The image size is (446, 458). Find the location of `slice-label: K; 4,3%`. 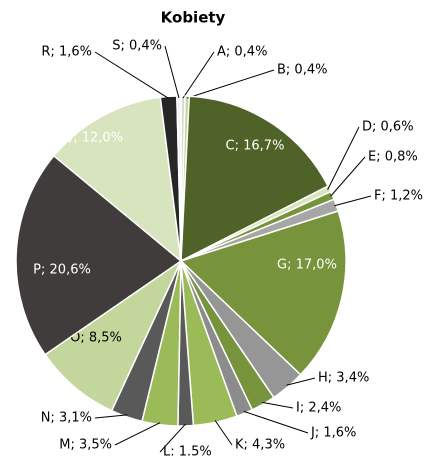

slice-label: K; 4,3% is located at coordinates (260, 445).